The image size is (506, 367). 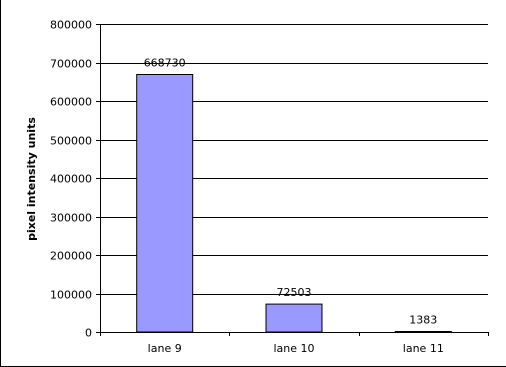 What do you see at coordinates (71, 141) in the screenshot?
I see `y-tick-label: 500000` at bounding box center [71, 141].